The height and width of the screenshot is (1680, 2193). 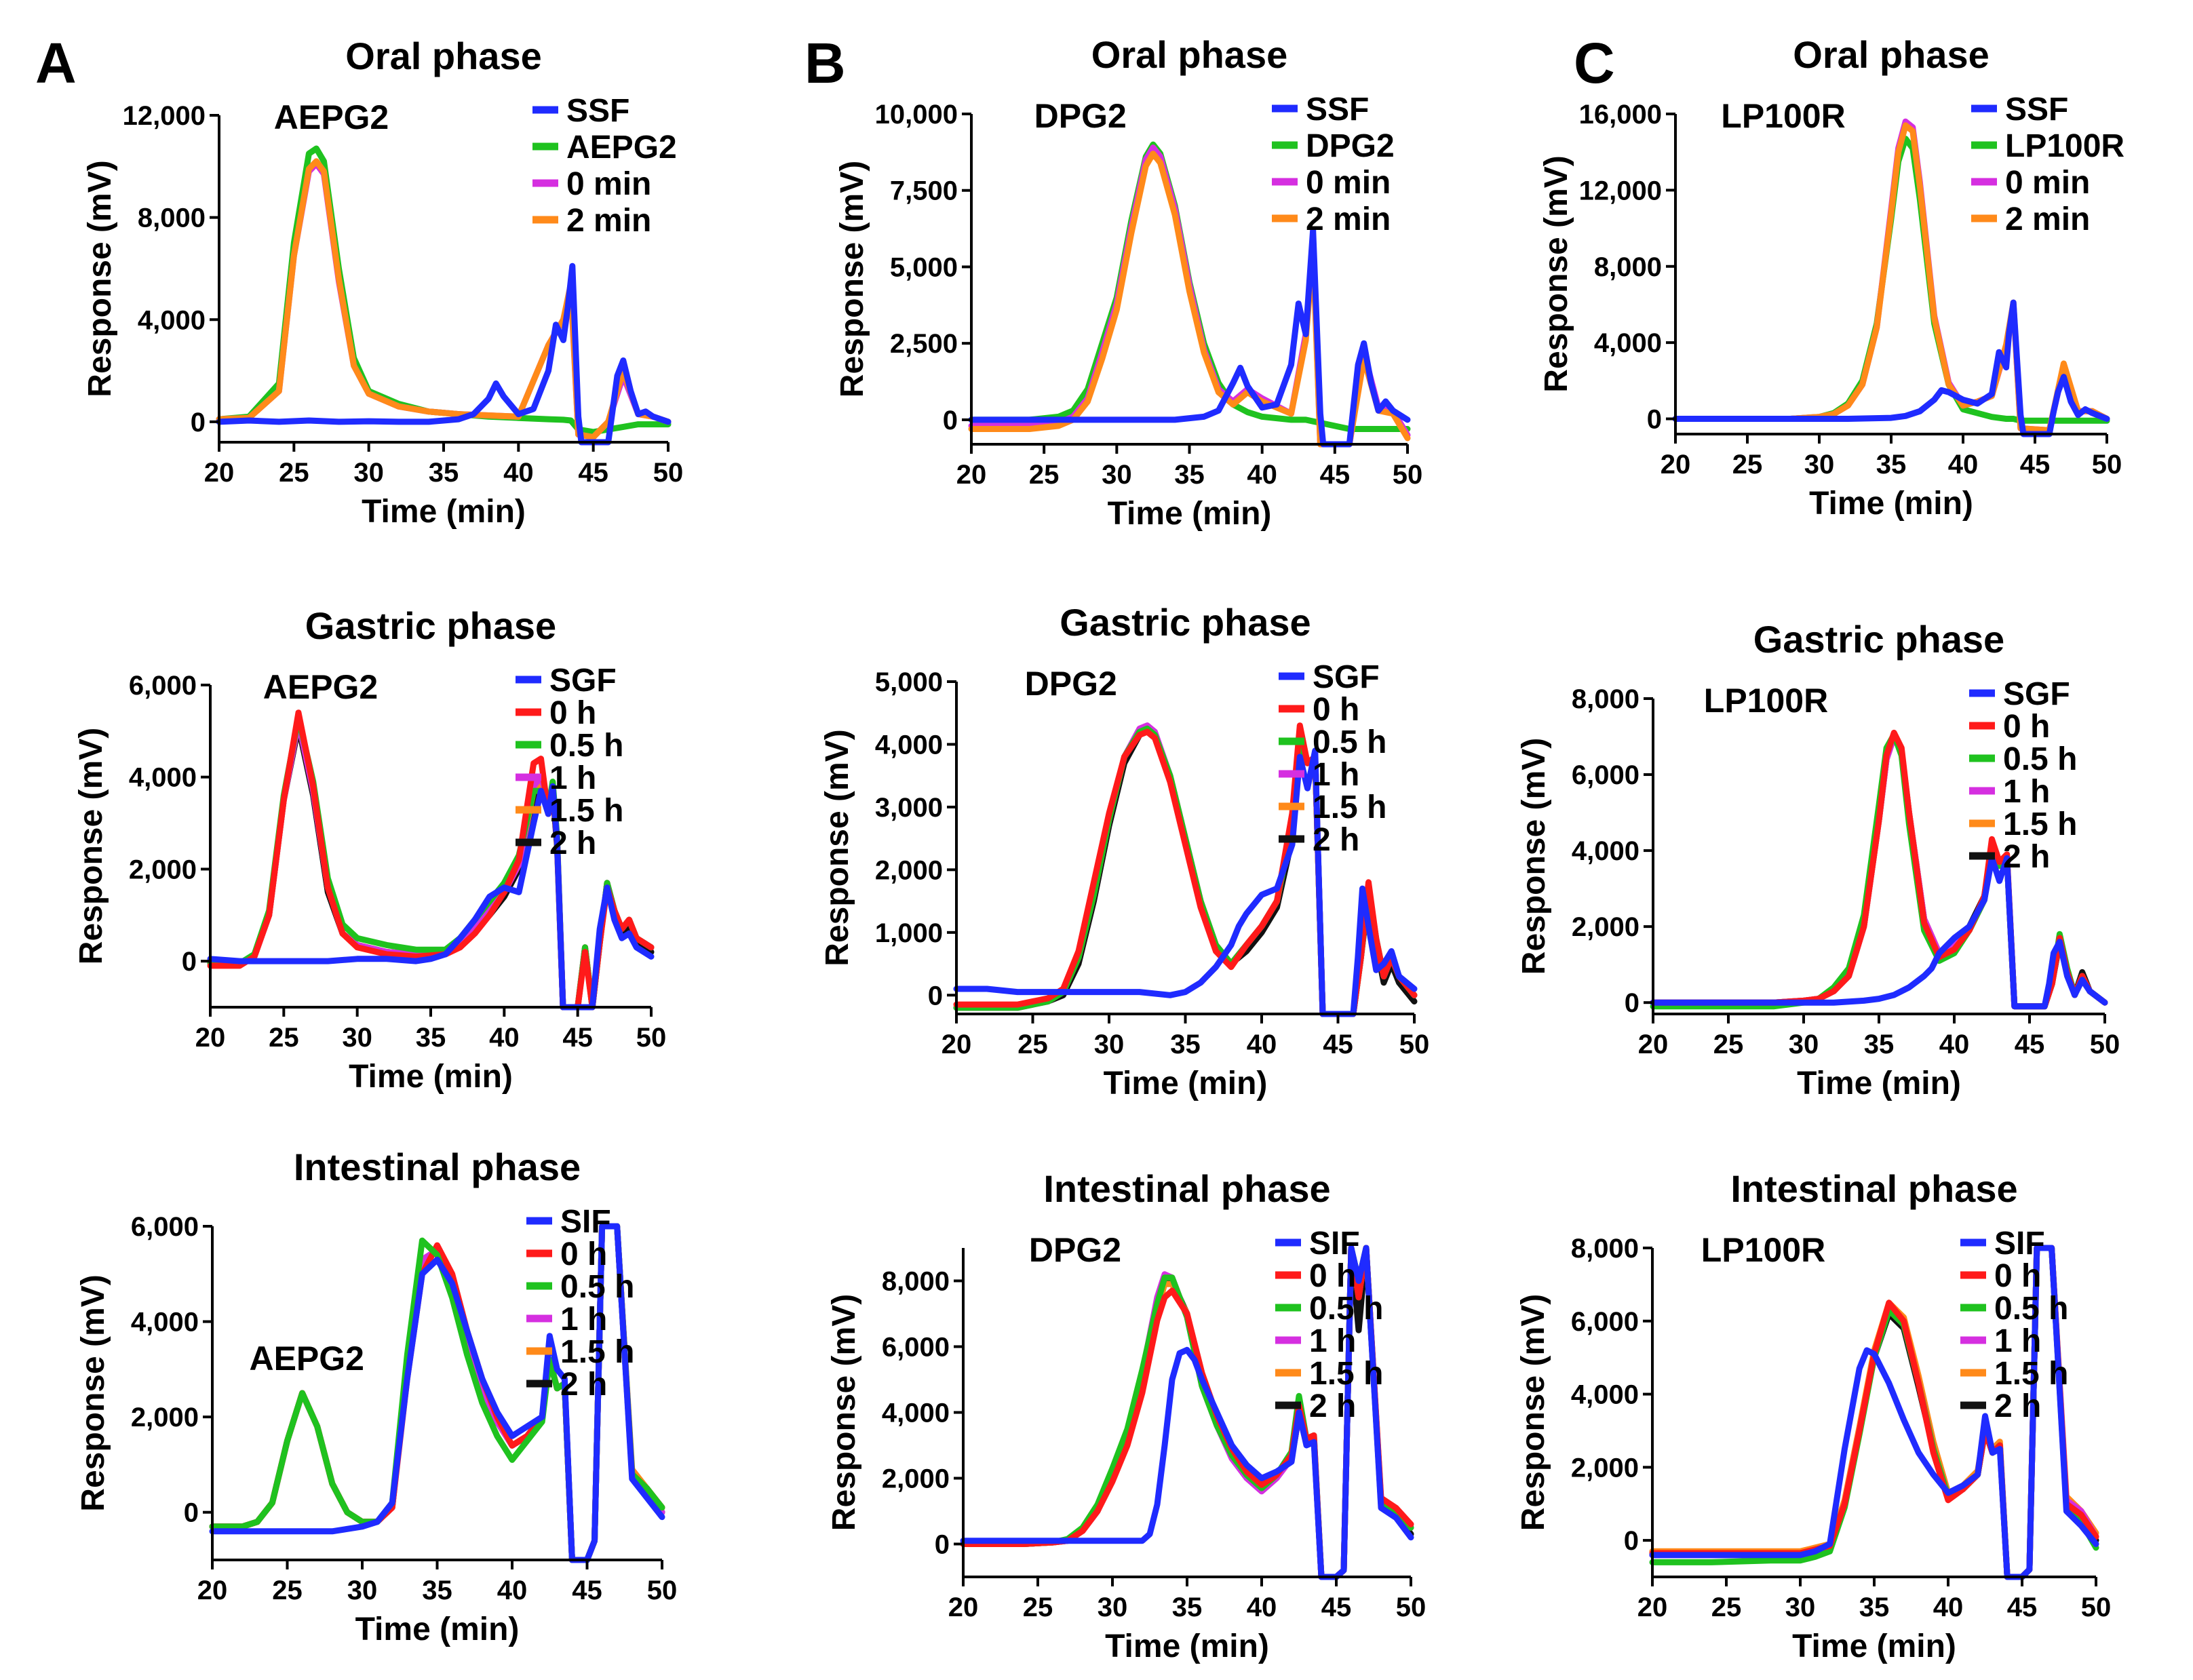 I want to click on legend-entry: SSF, so click(x=1337, y=110).